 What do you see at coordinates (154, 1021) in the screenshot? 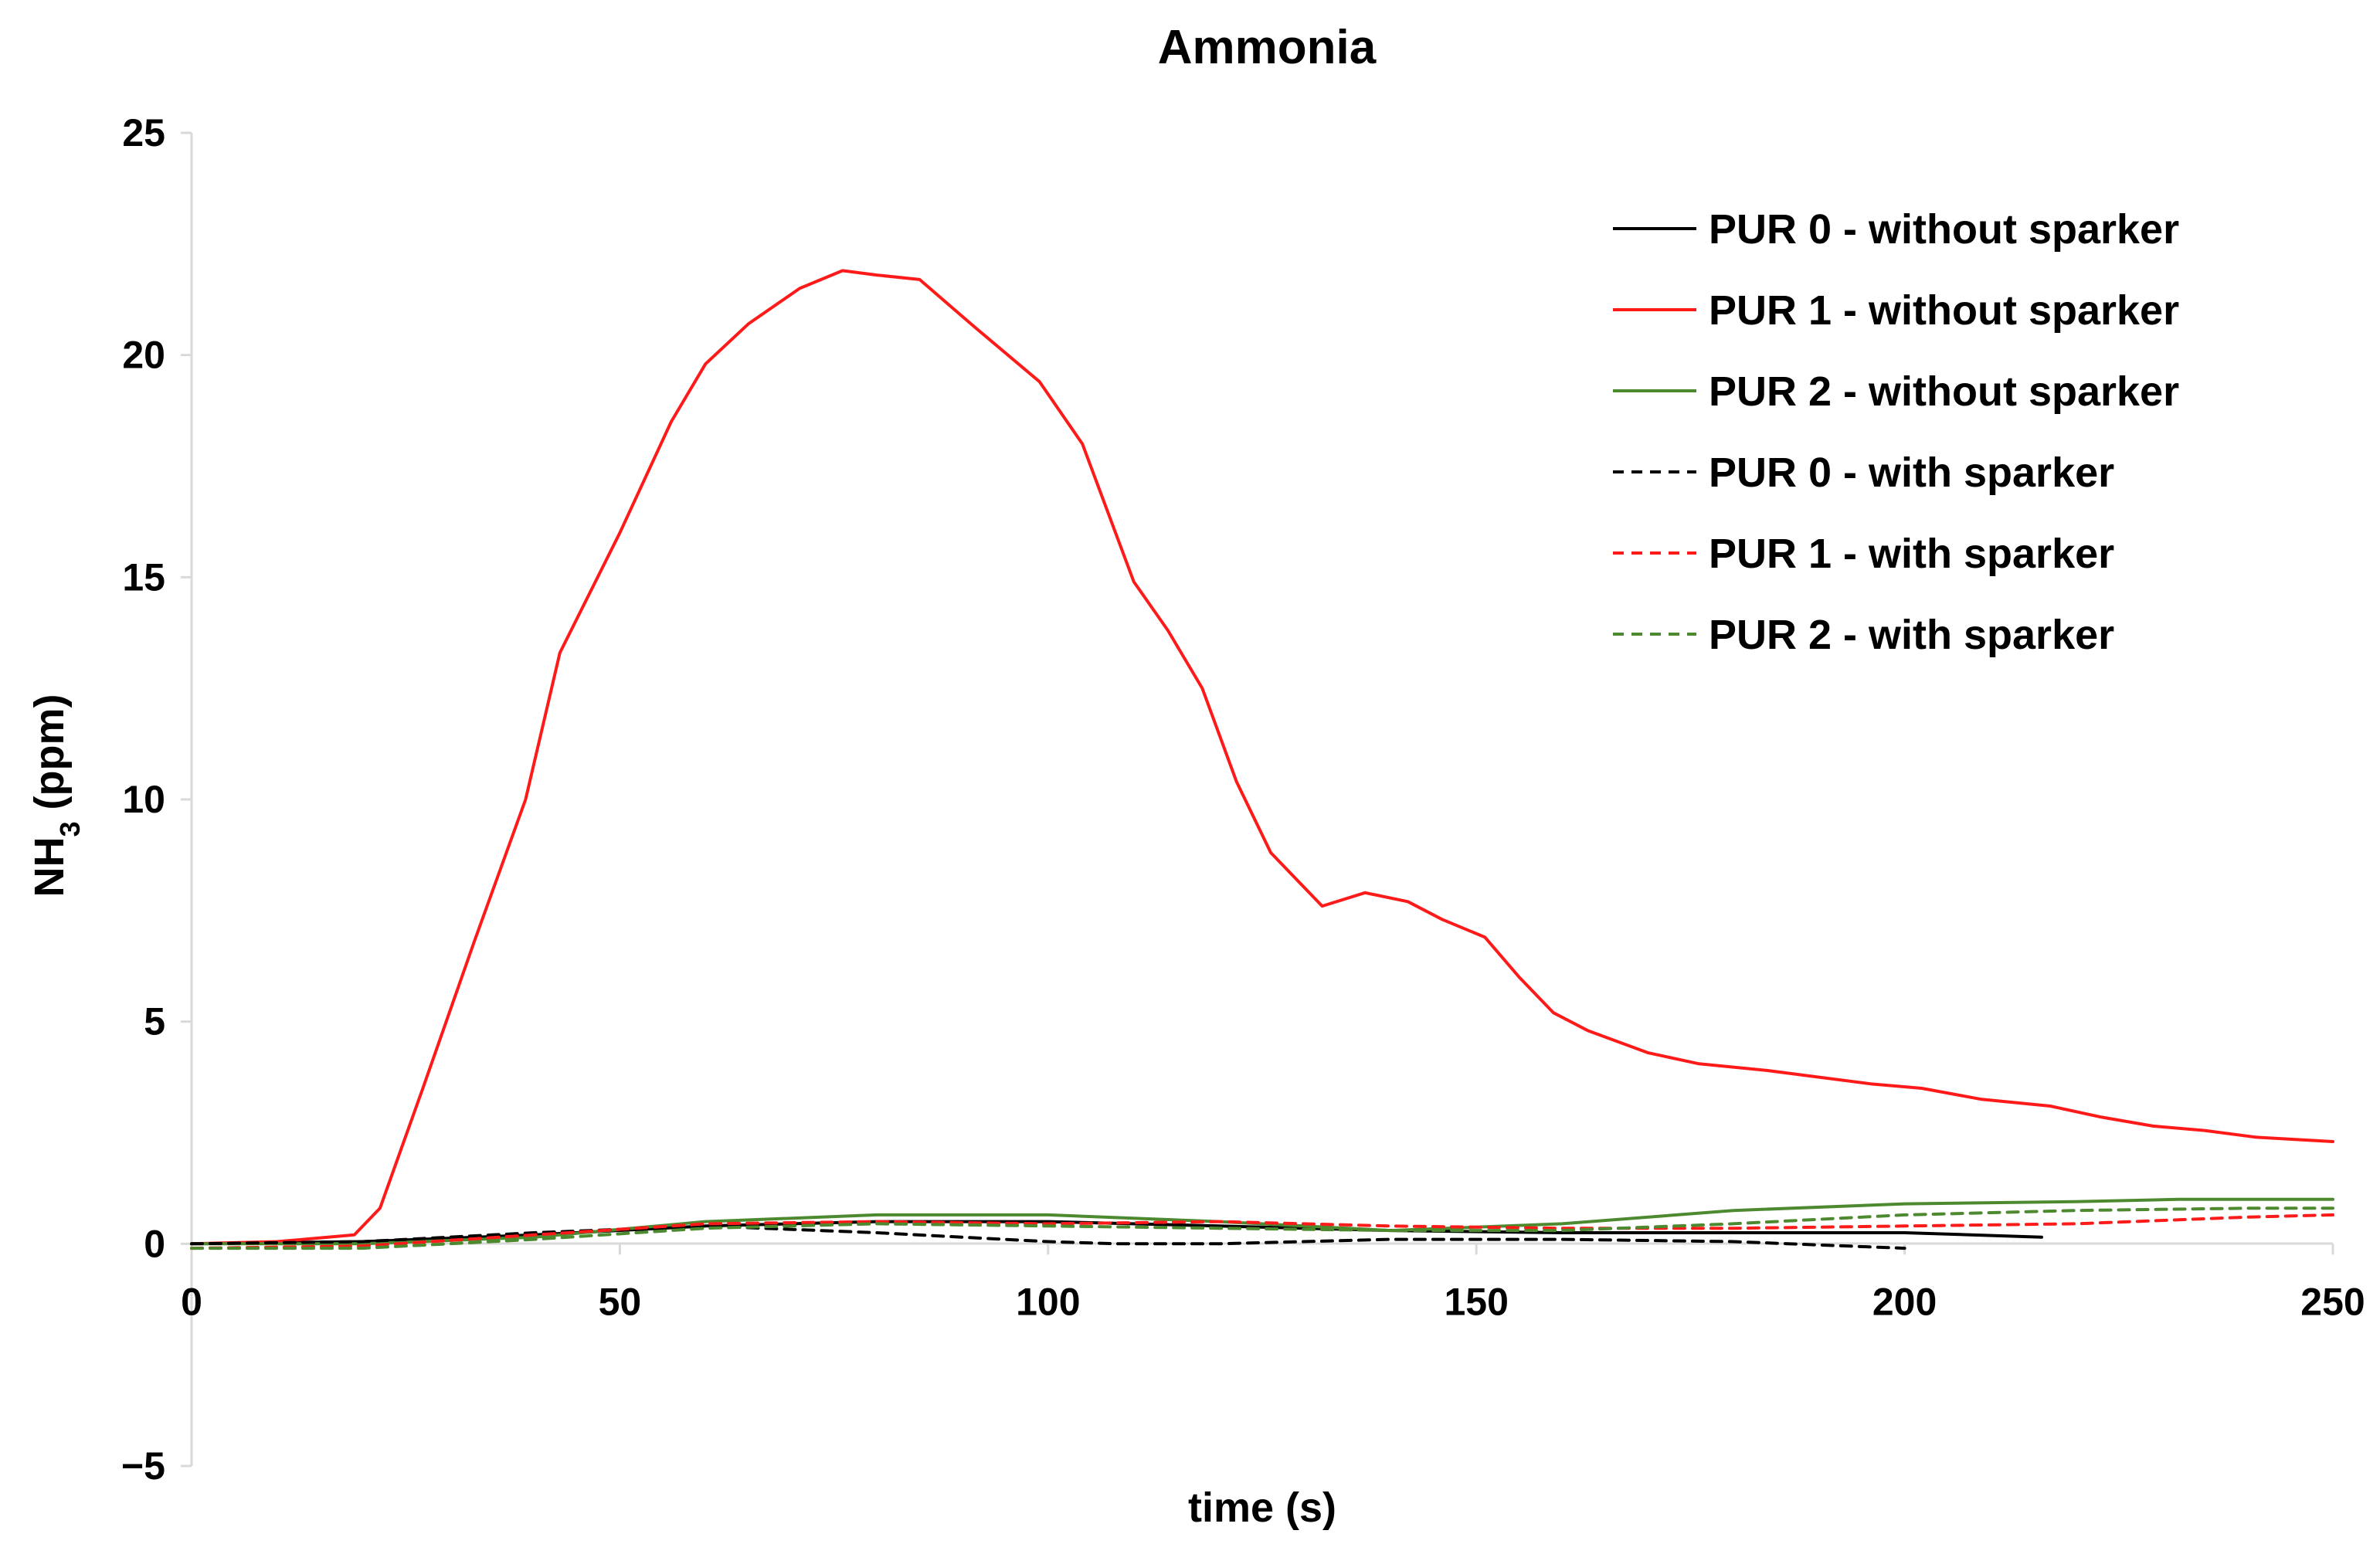
I see `y-tick-label: 5` at bounding box center [154, 1021].